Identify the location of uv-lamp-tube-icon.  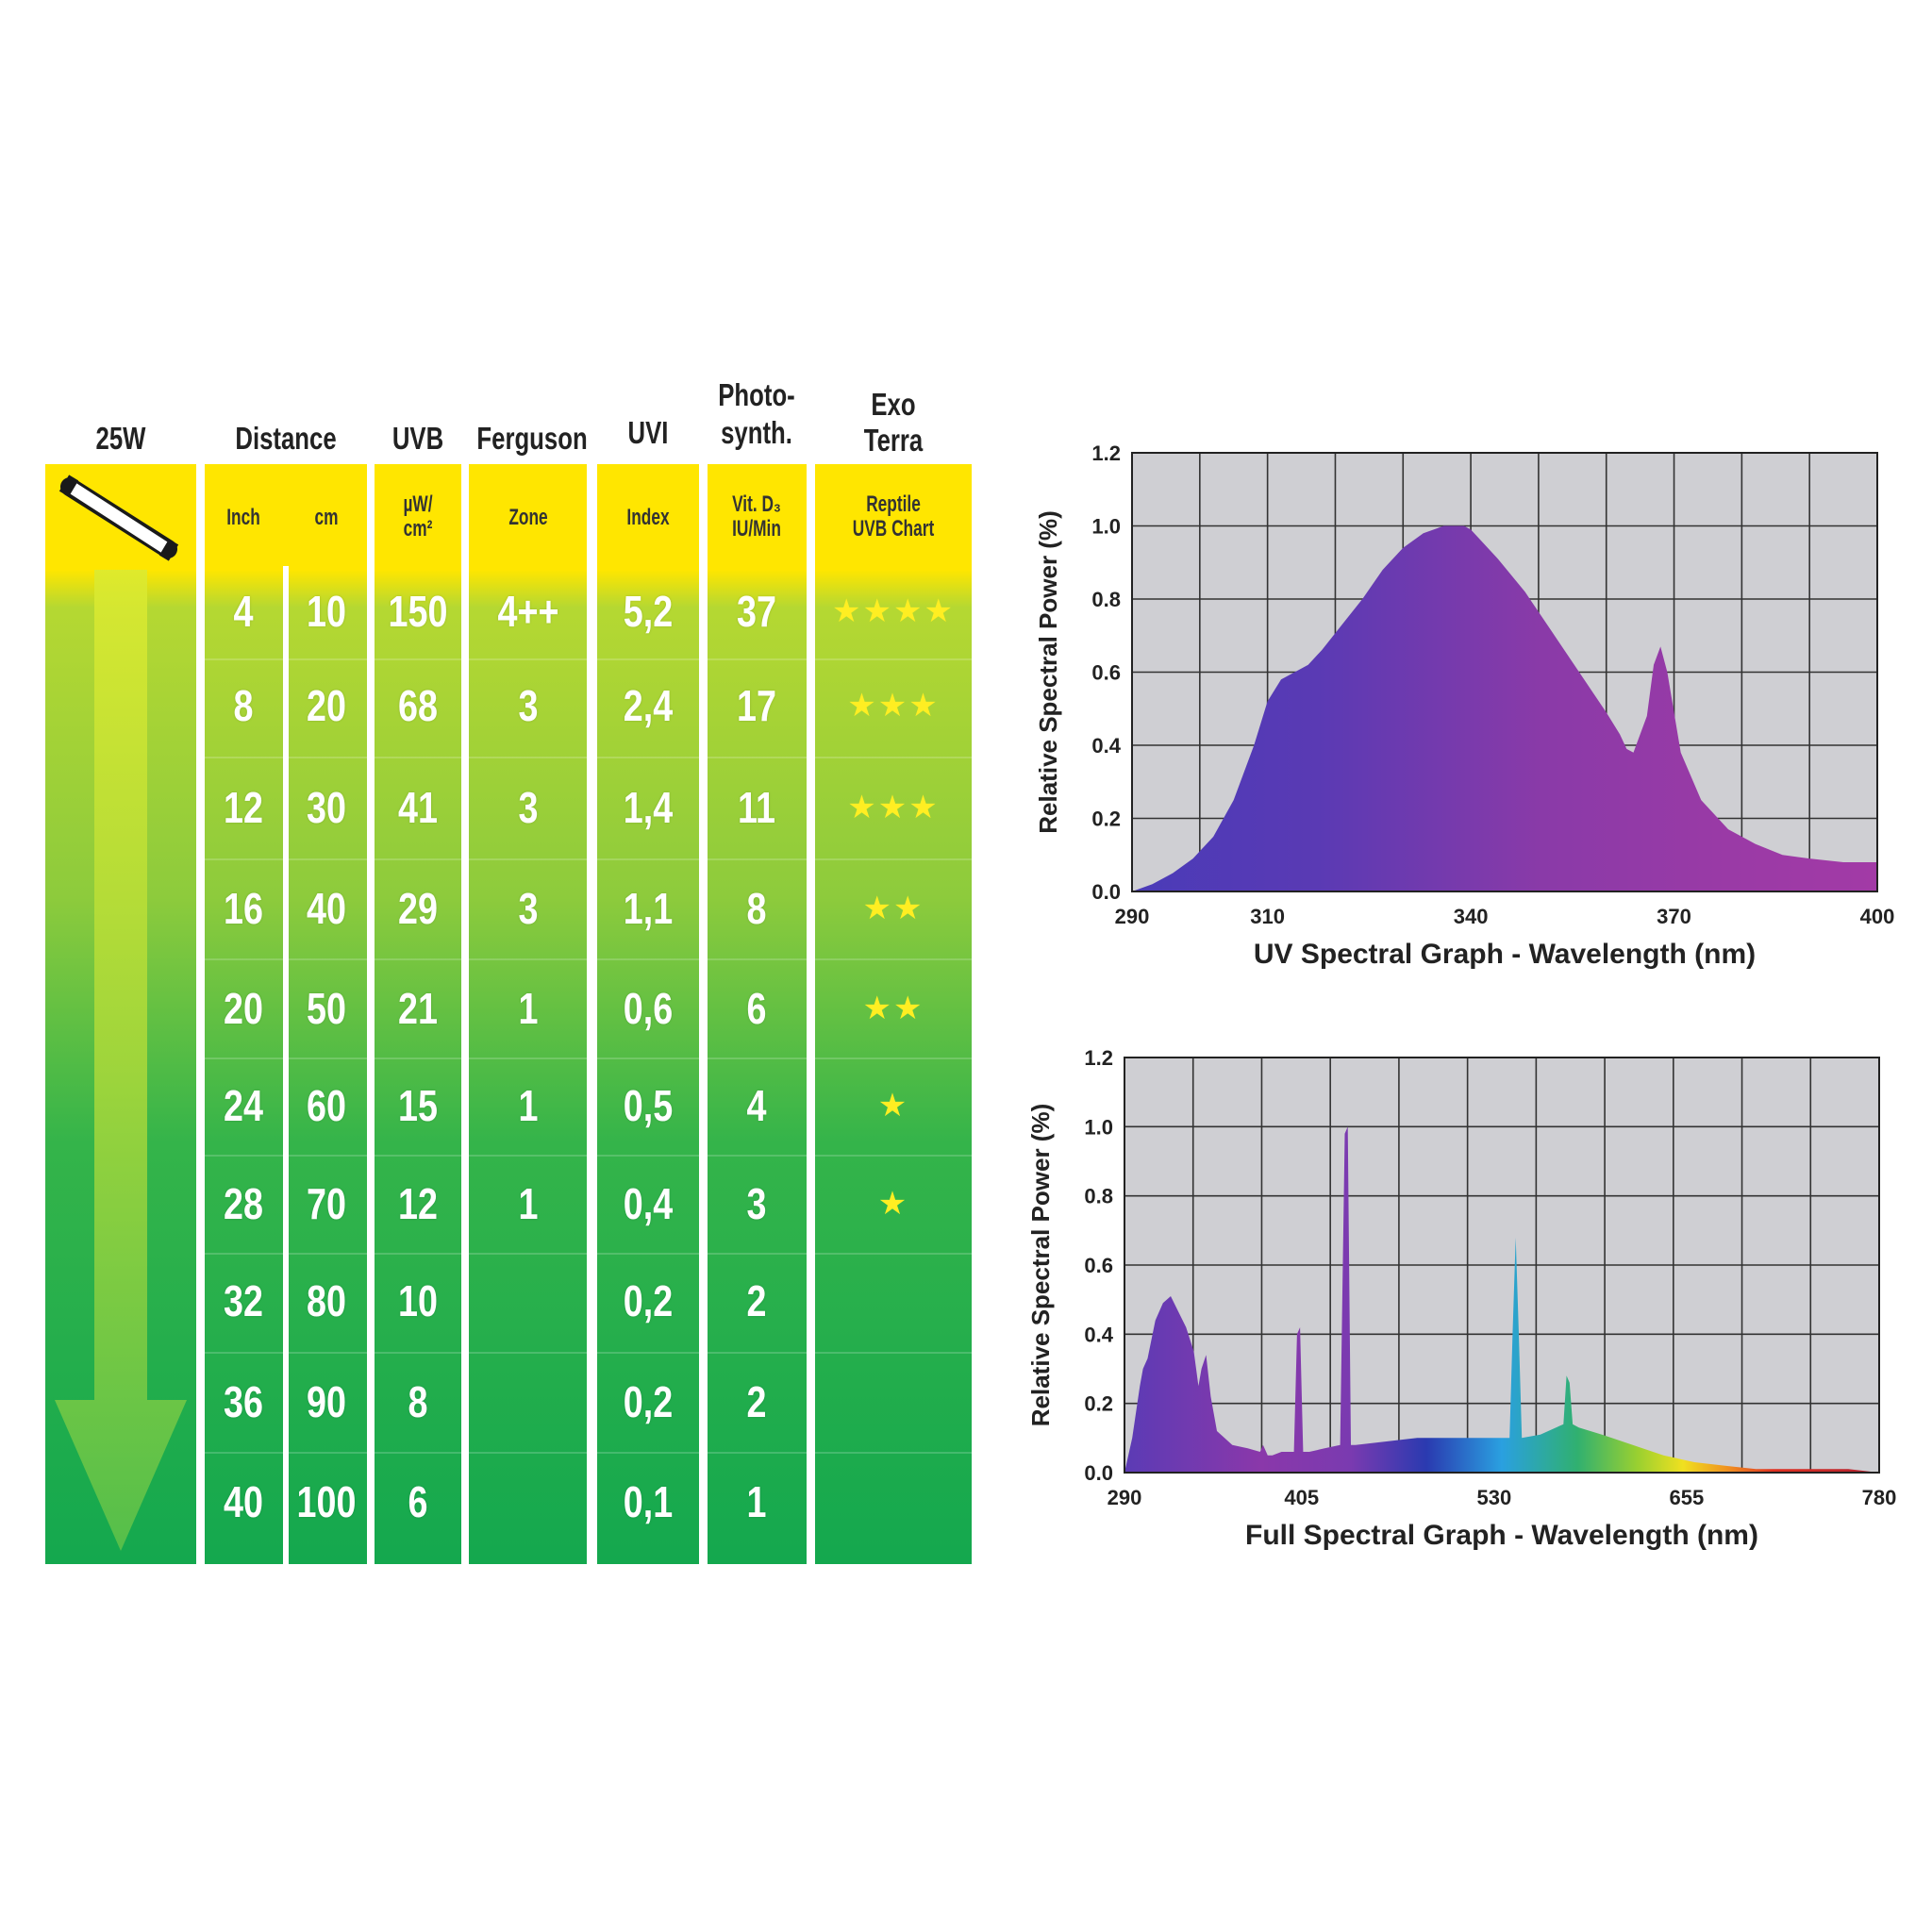
(119, 518).